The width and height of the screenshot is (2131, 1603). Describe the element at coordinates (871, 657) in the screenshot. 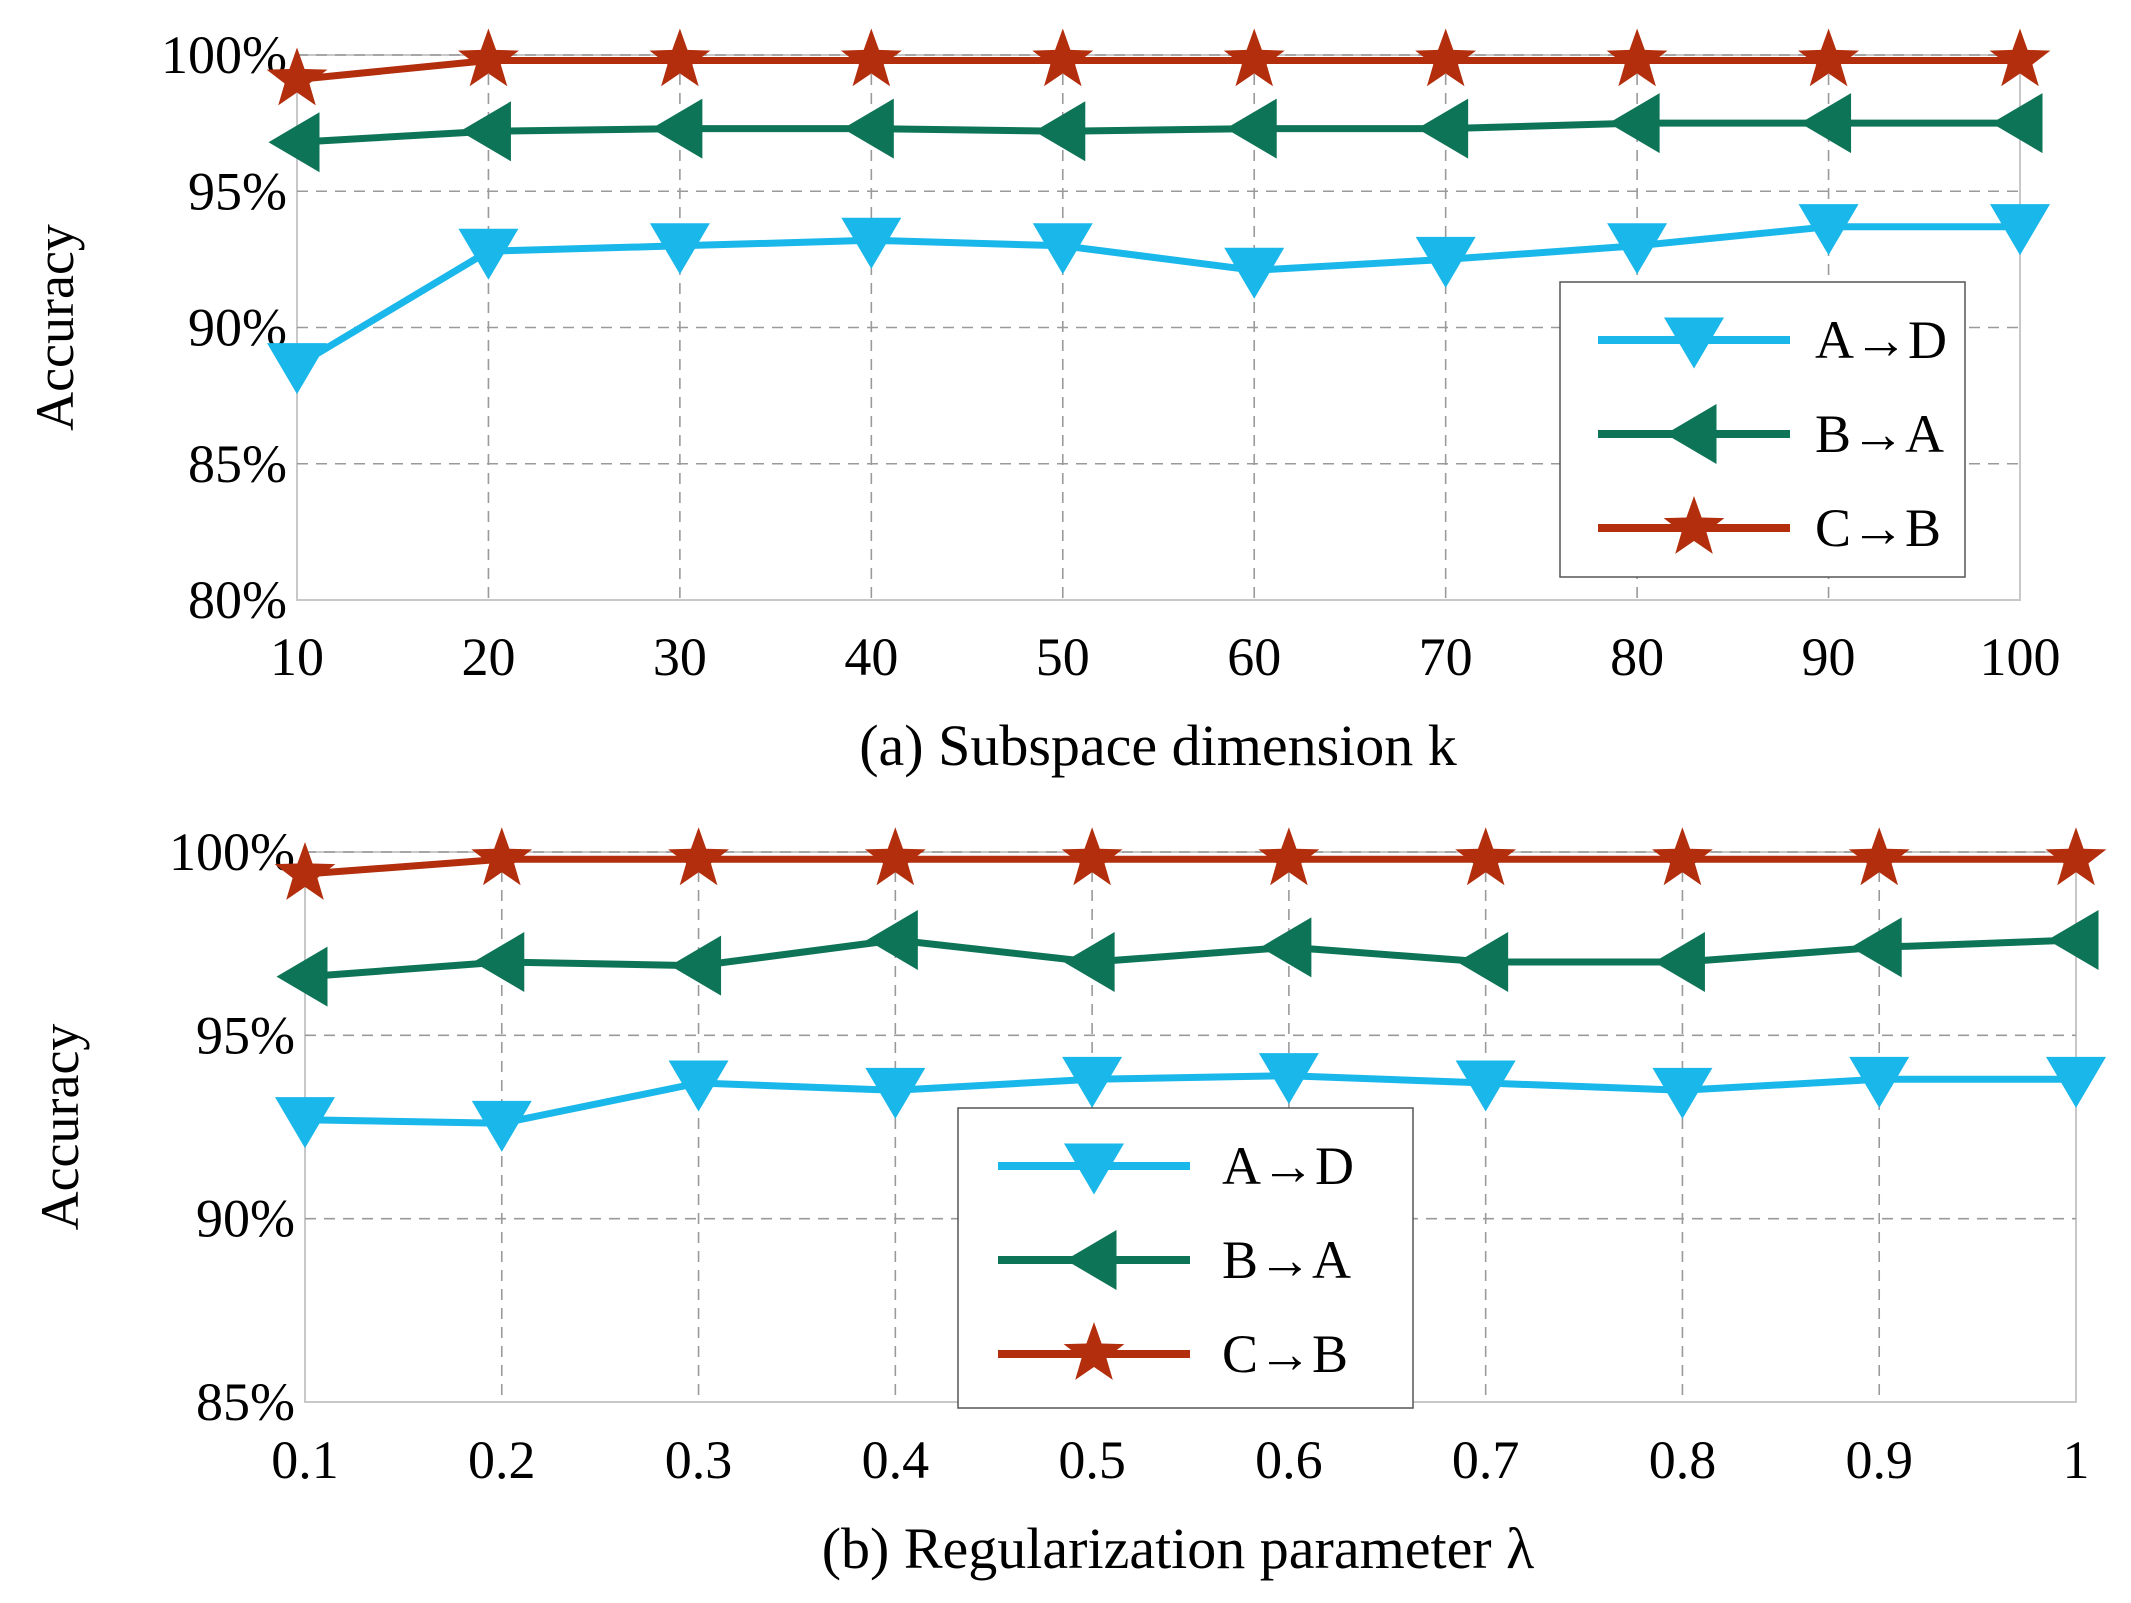

I see `x-tick-label: 40` at that location.